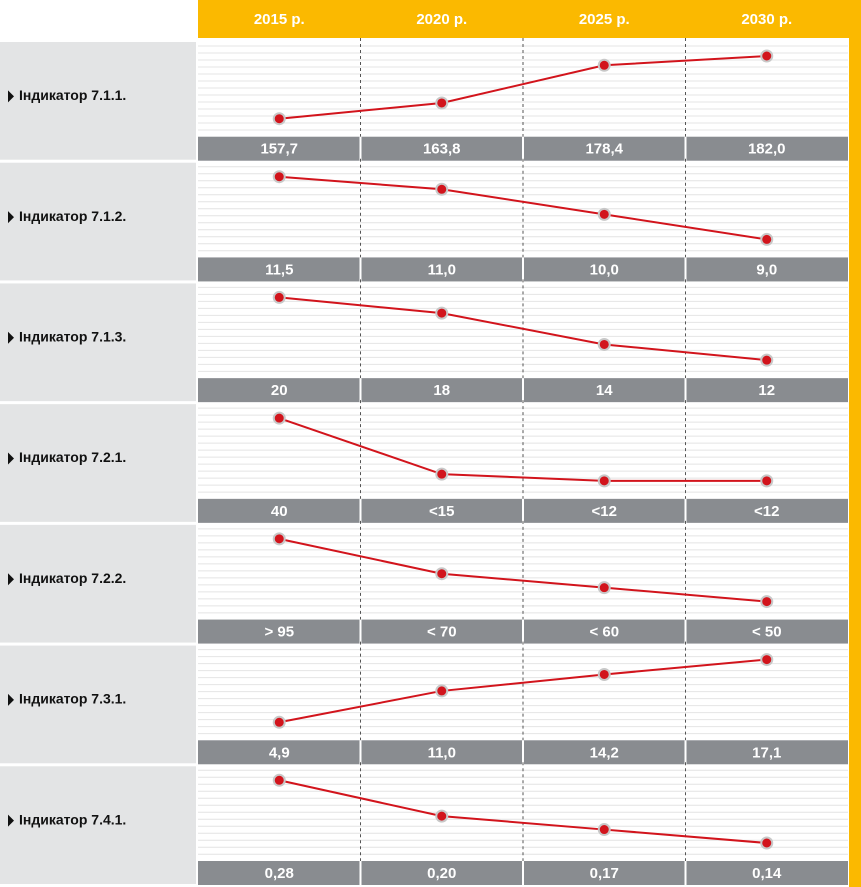 Image resolution: width=861 pixels, height=887 pixels. Describe the element at coordinates (279, 873) in the screenshot. I see `value-label: 0,28` at that location.